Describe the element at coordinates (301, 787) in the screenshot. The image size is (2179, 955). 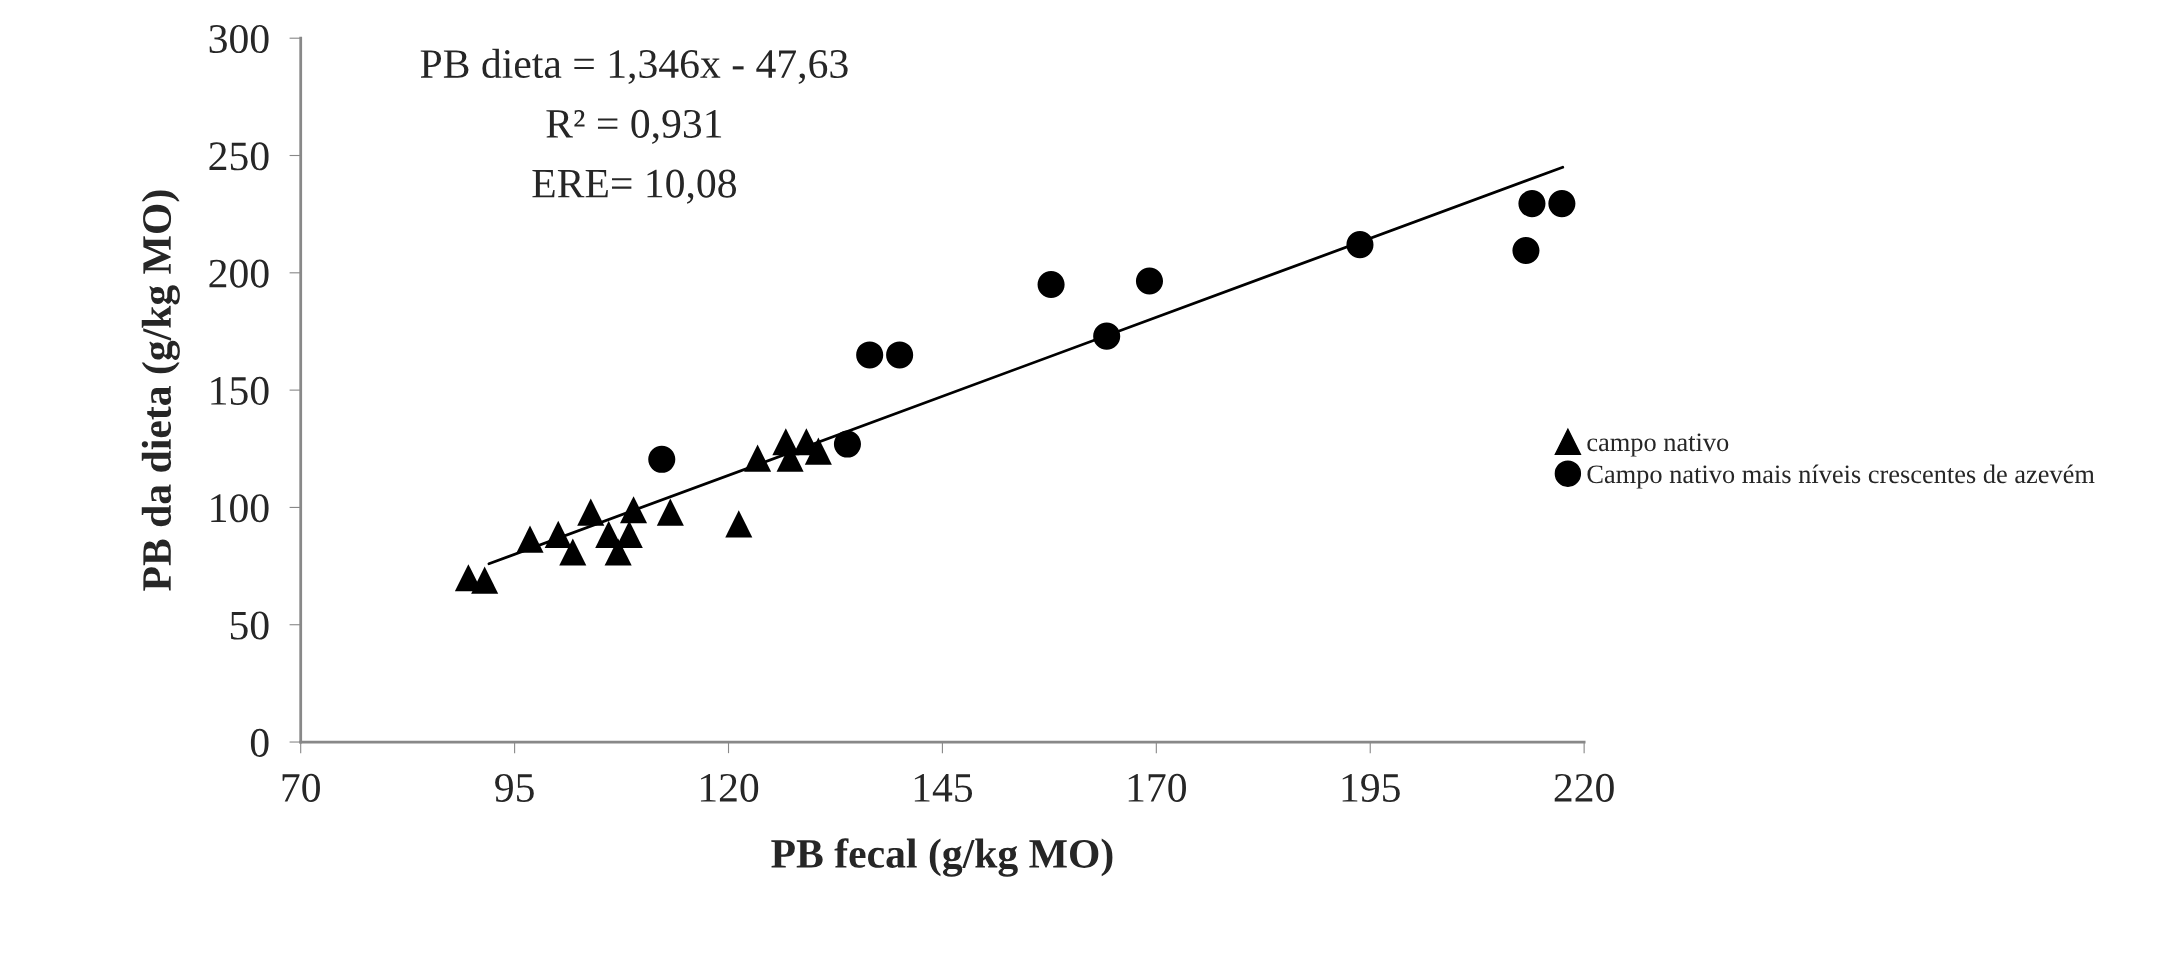
I see `x-tick-label: 70` at that location.